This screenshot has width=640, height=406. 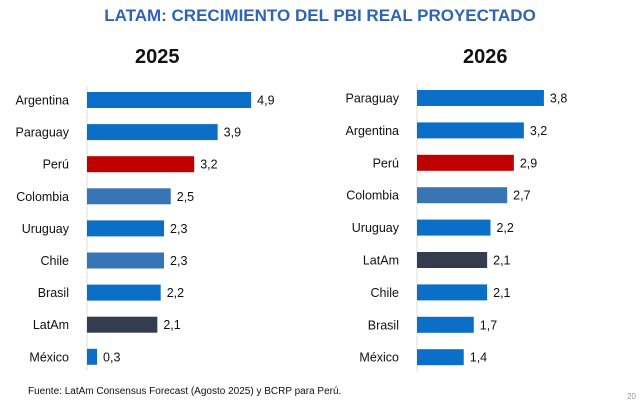 What do you see at coordinates (478, 358) in the screenshot?
I see `data-label: 1,4` at bounding box center [478, 358].